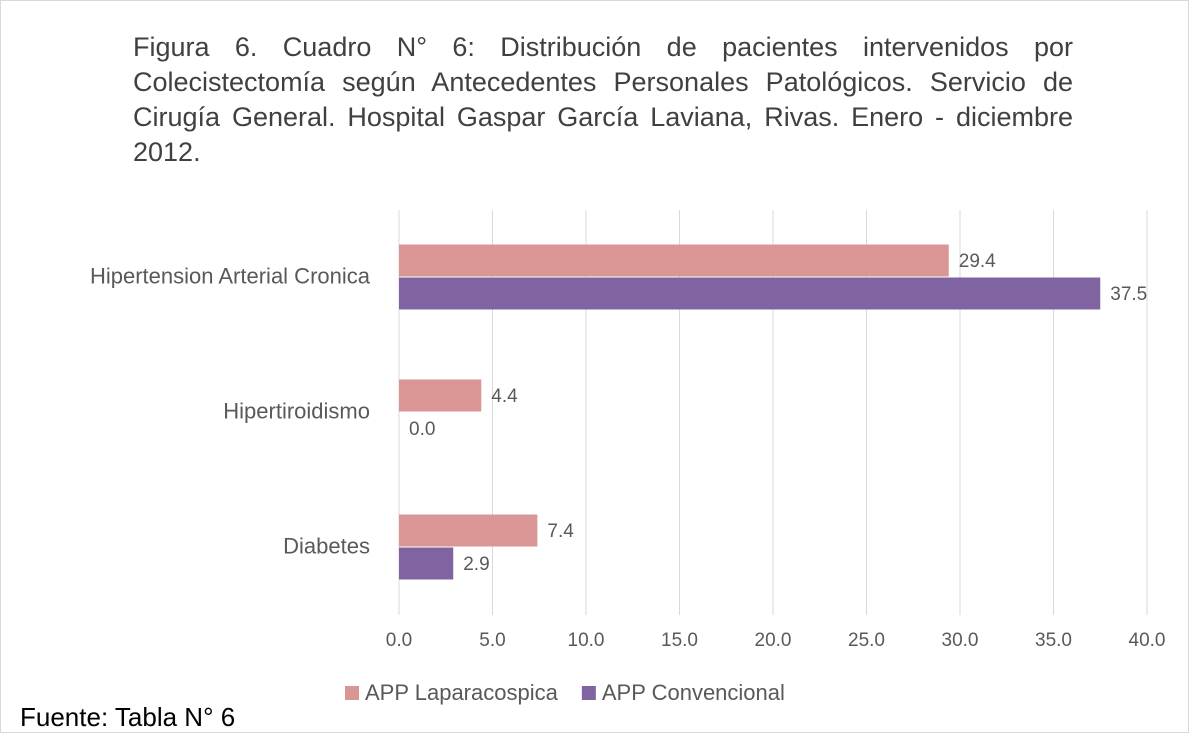  Describe the element at coordinates (128, 717) in the screenshot. I see `source-note: Fuente: Tabla N° 6` at that location.